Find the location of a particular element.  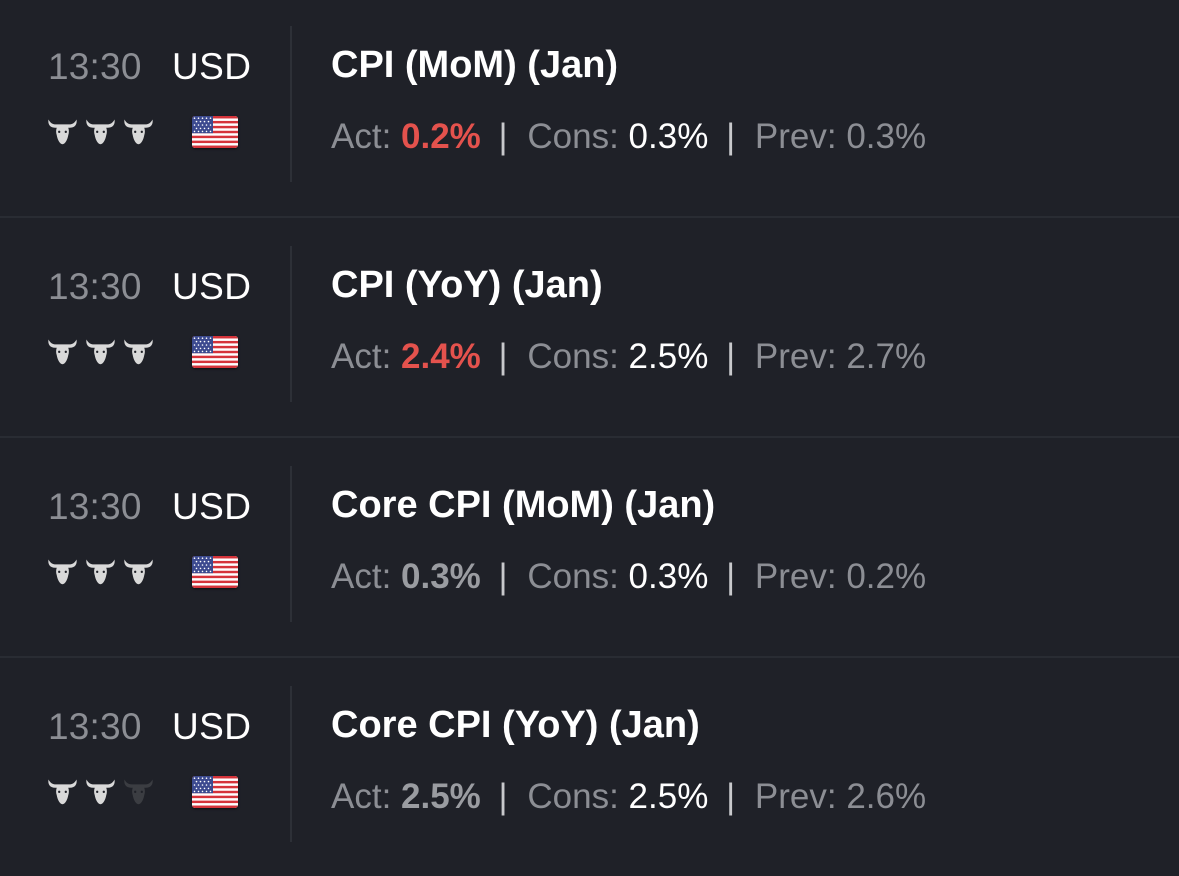

actual-value: 0.2% is located at coordinates (441, 136).